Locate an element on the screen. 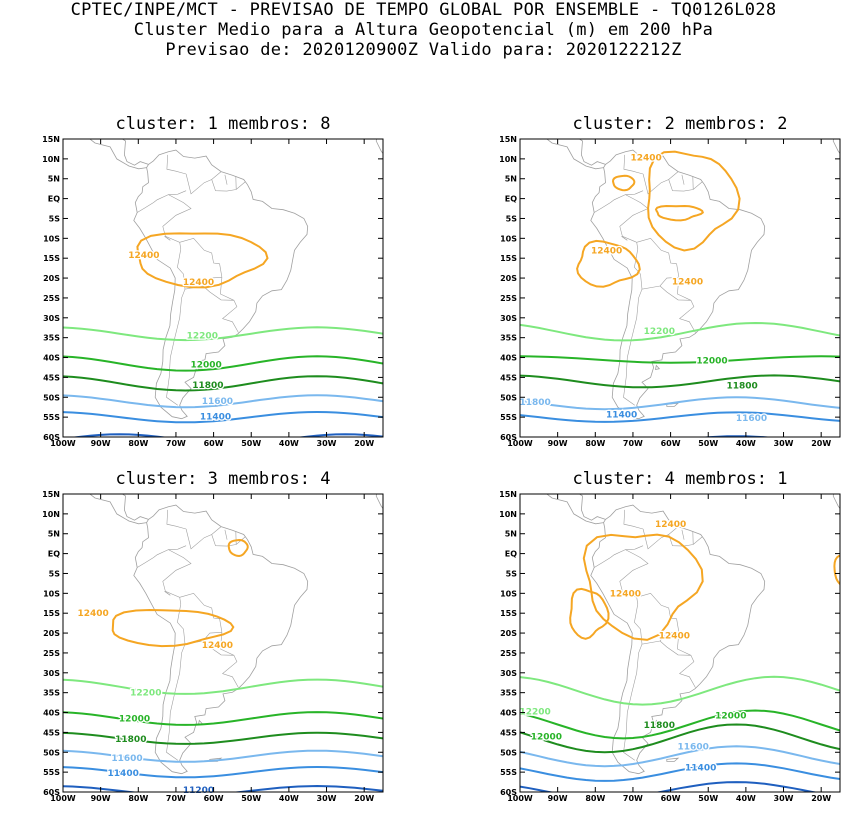 The width and height of the screenshot is (847, 815). lat-tick-label: 15S is located at coordinates (508, 258).